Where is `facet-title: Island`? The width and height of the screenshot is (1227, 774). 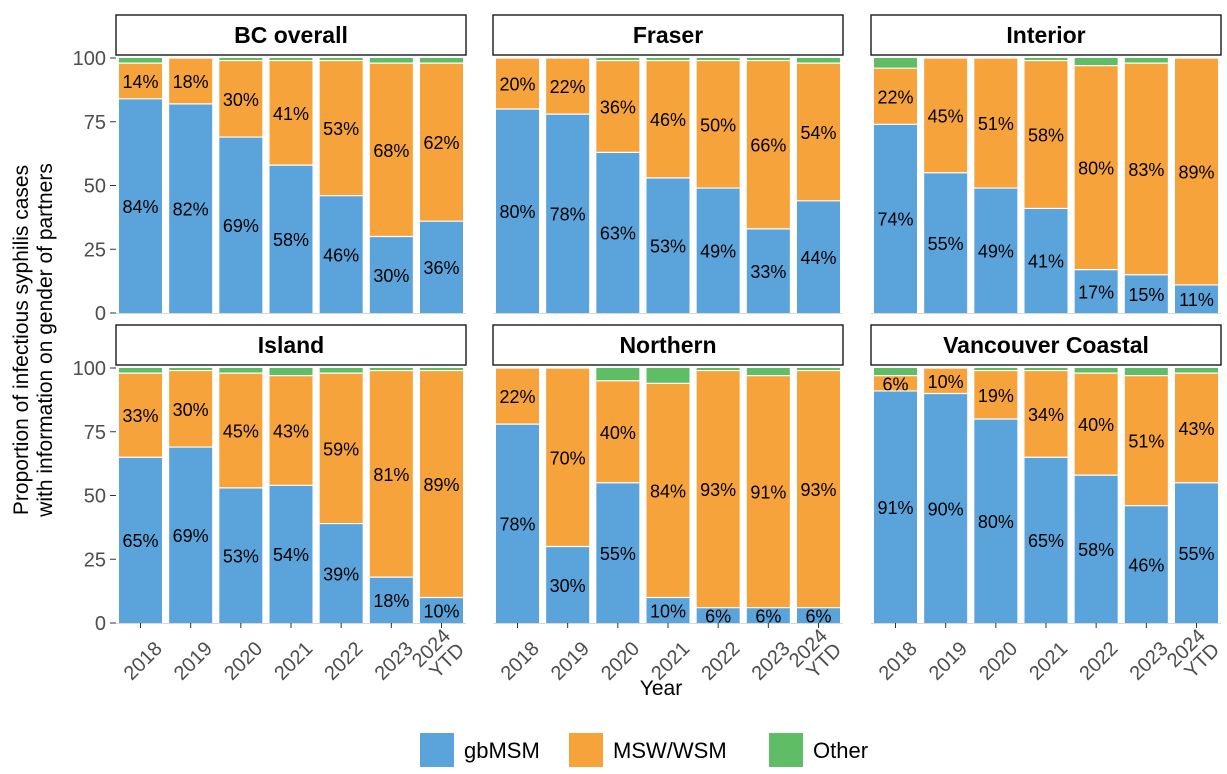
facet-title: Island is located at coordinates (291, 345).